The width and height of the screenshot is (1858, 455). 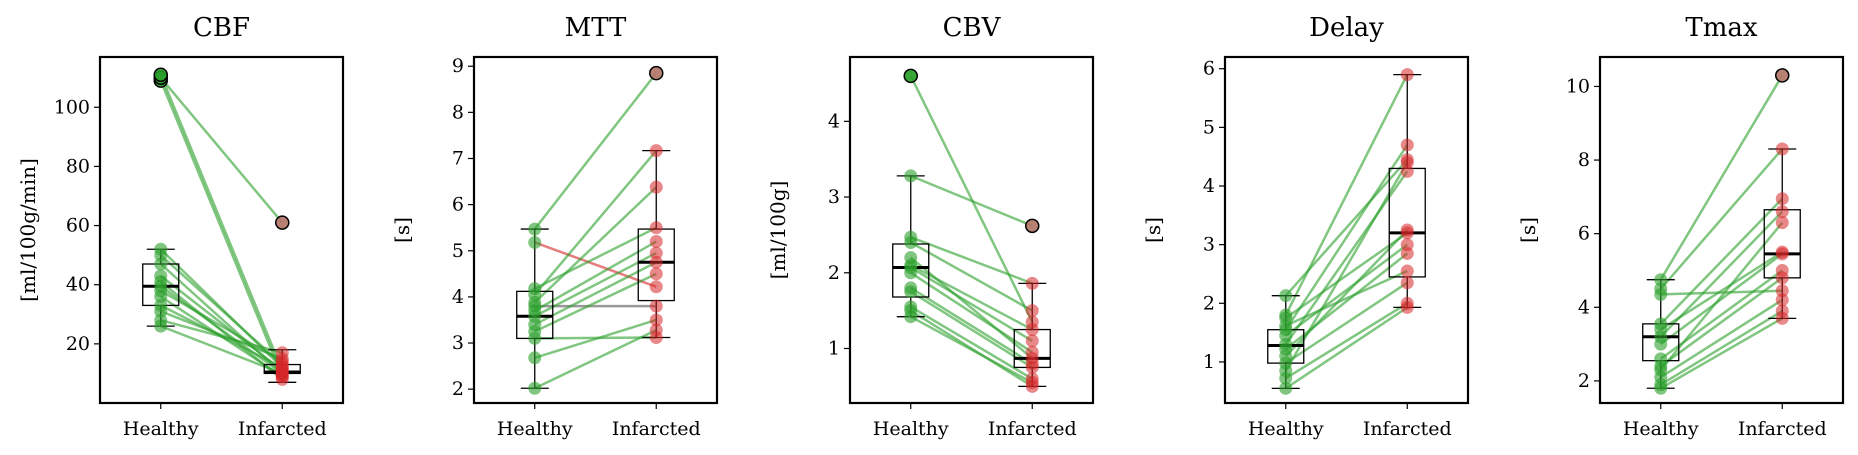 What do you see at coordinates (1584, 381) in the screenshot?
I see `tmax-ytick-label: 2` at bounding box center [1584, 381].